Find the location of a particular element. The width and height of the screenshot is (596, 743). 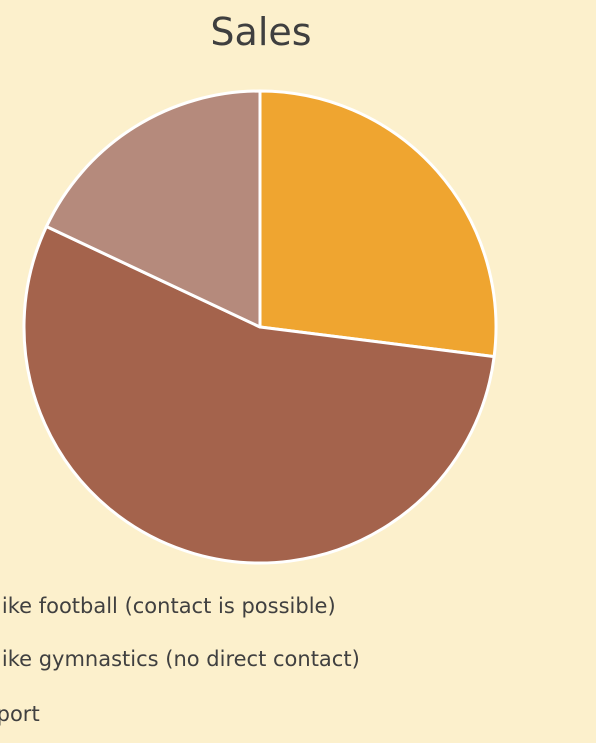

legend-item-no-sport: sport is located at coordinates (20, 714).